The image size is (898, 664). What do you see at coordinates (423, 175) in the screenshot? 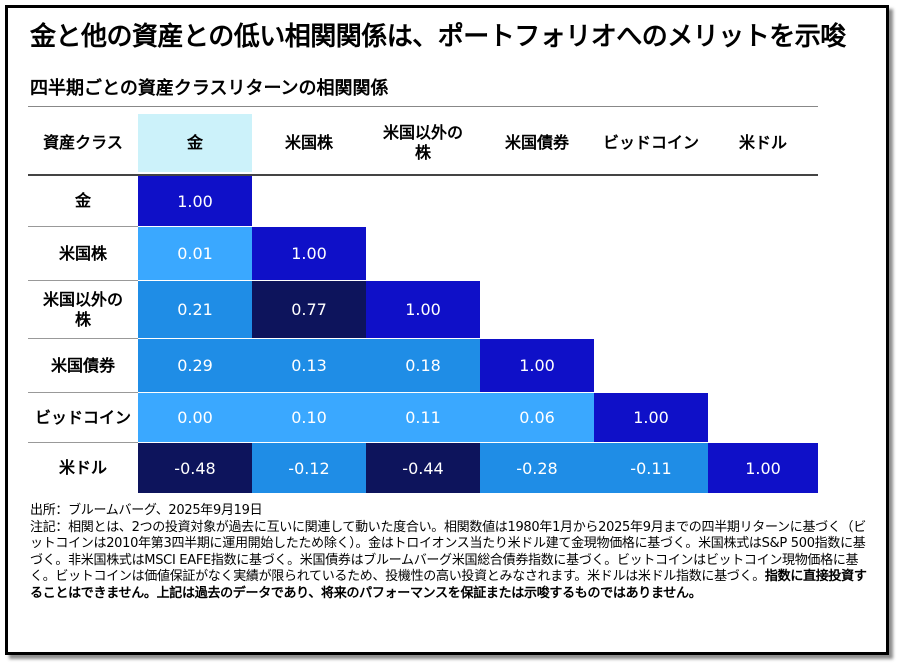
I see `header-divider` at bounding box center [423, 175].